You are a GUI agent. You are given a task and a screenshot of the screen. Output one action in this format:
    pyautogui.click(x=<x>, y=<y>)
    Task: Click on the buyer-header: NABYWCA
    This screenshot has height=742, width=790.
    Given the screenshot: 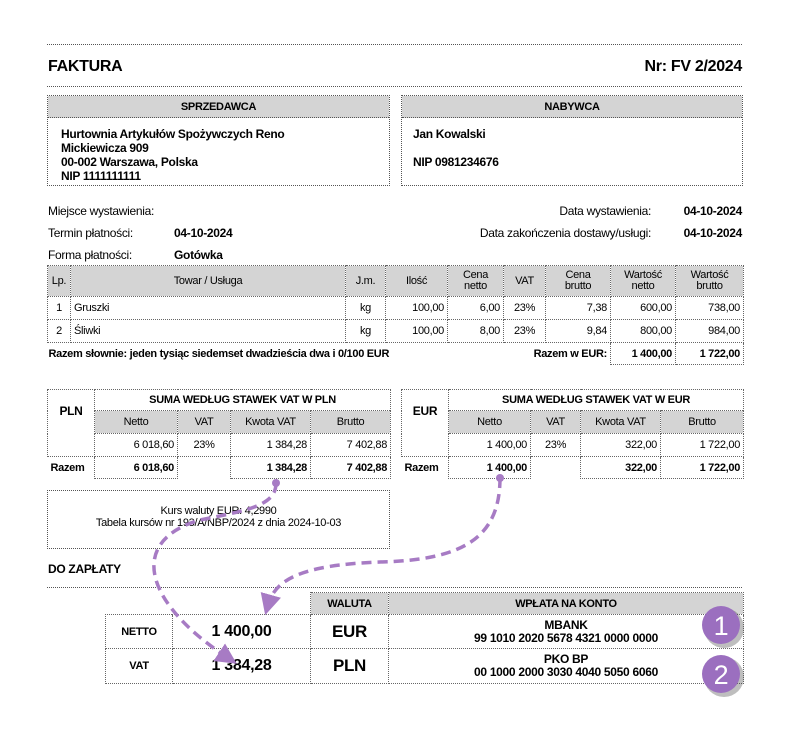 What is the action you would take?
    pyautogui.click(x=572, y=107)
    